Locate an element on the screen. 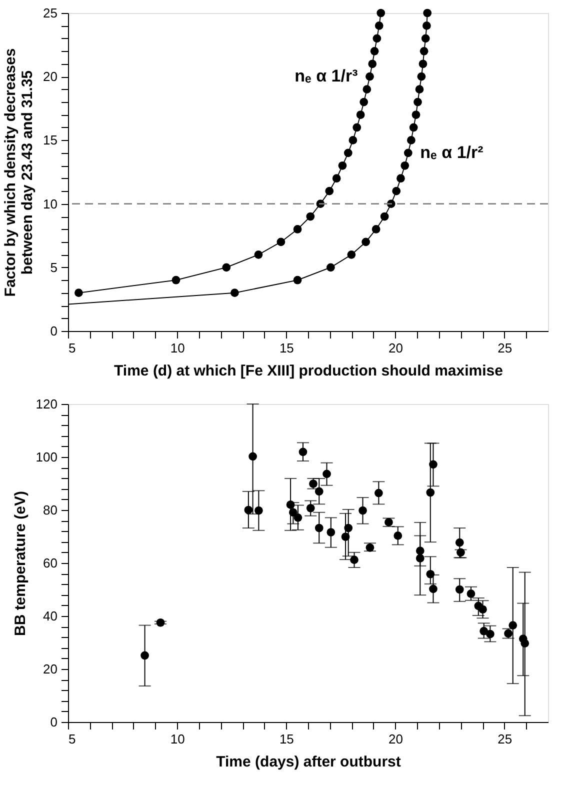 This screenshot has width=573, height=810. y-tick-label: 80 is located at coordinates (50, 510).